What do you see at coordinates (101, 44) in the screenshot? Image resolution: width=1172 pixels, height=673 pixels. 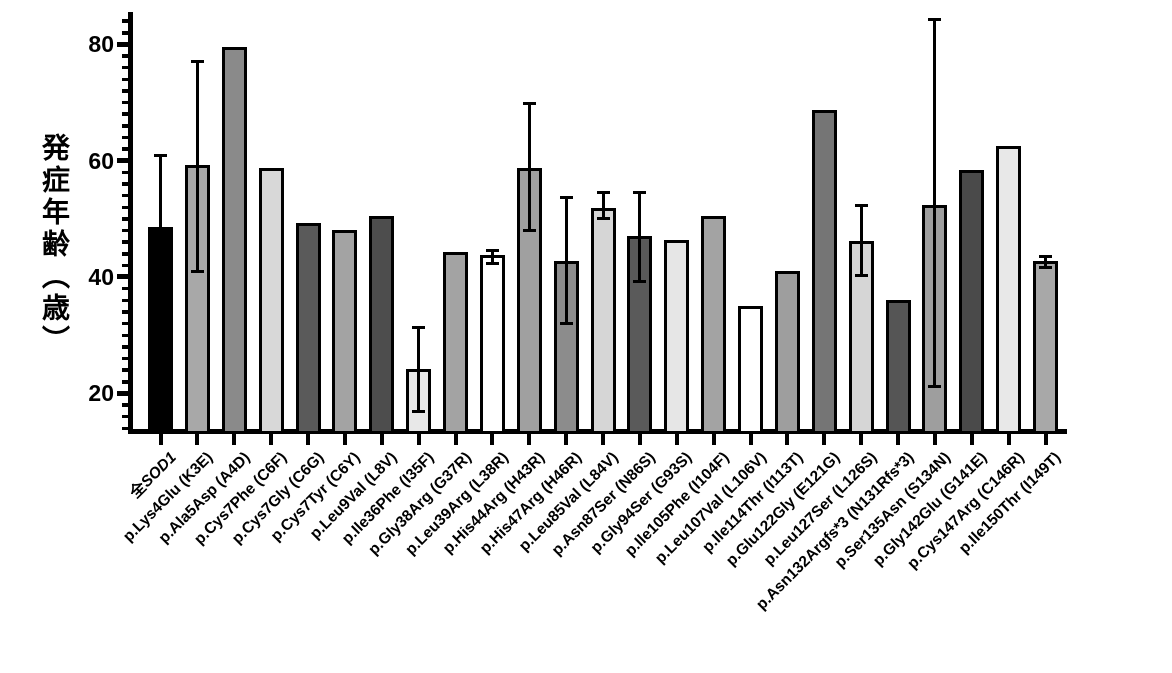 I see `y-tick-label: 80` at bounding box center [101, 44].